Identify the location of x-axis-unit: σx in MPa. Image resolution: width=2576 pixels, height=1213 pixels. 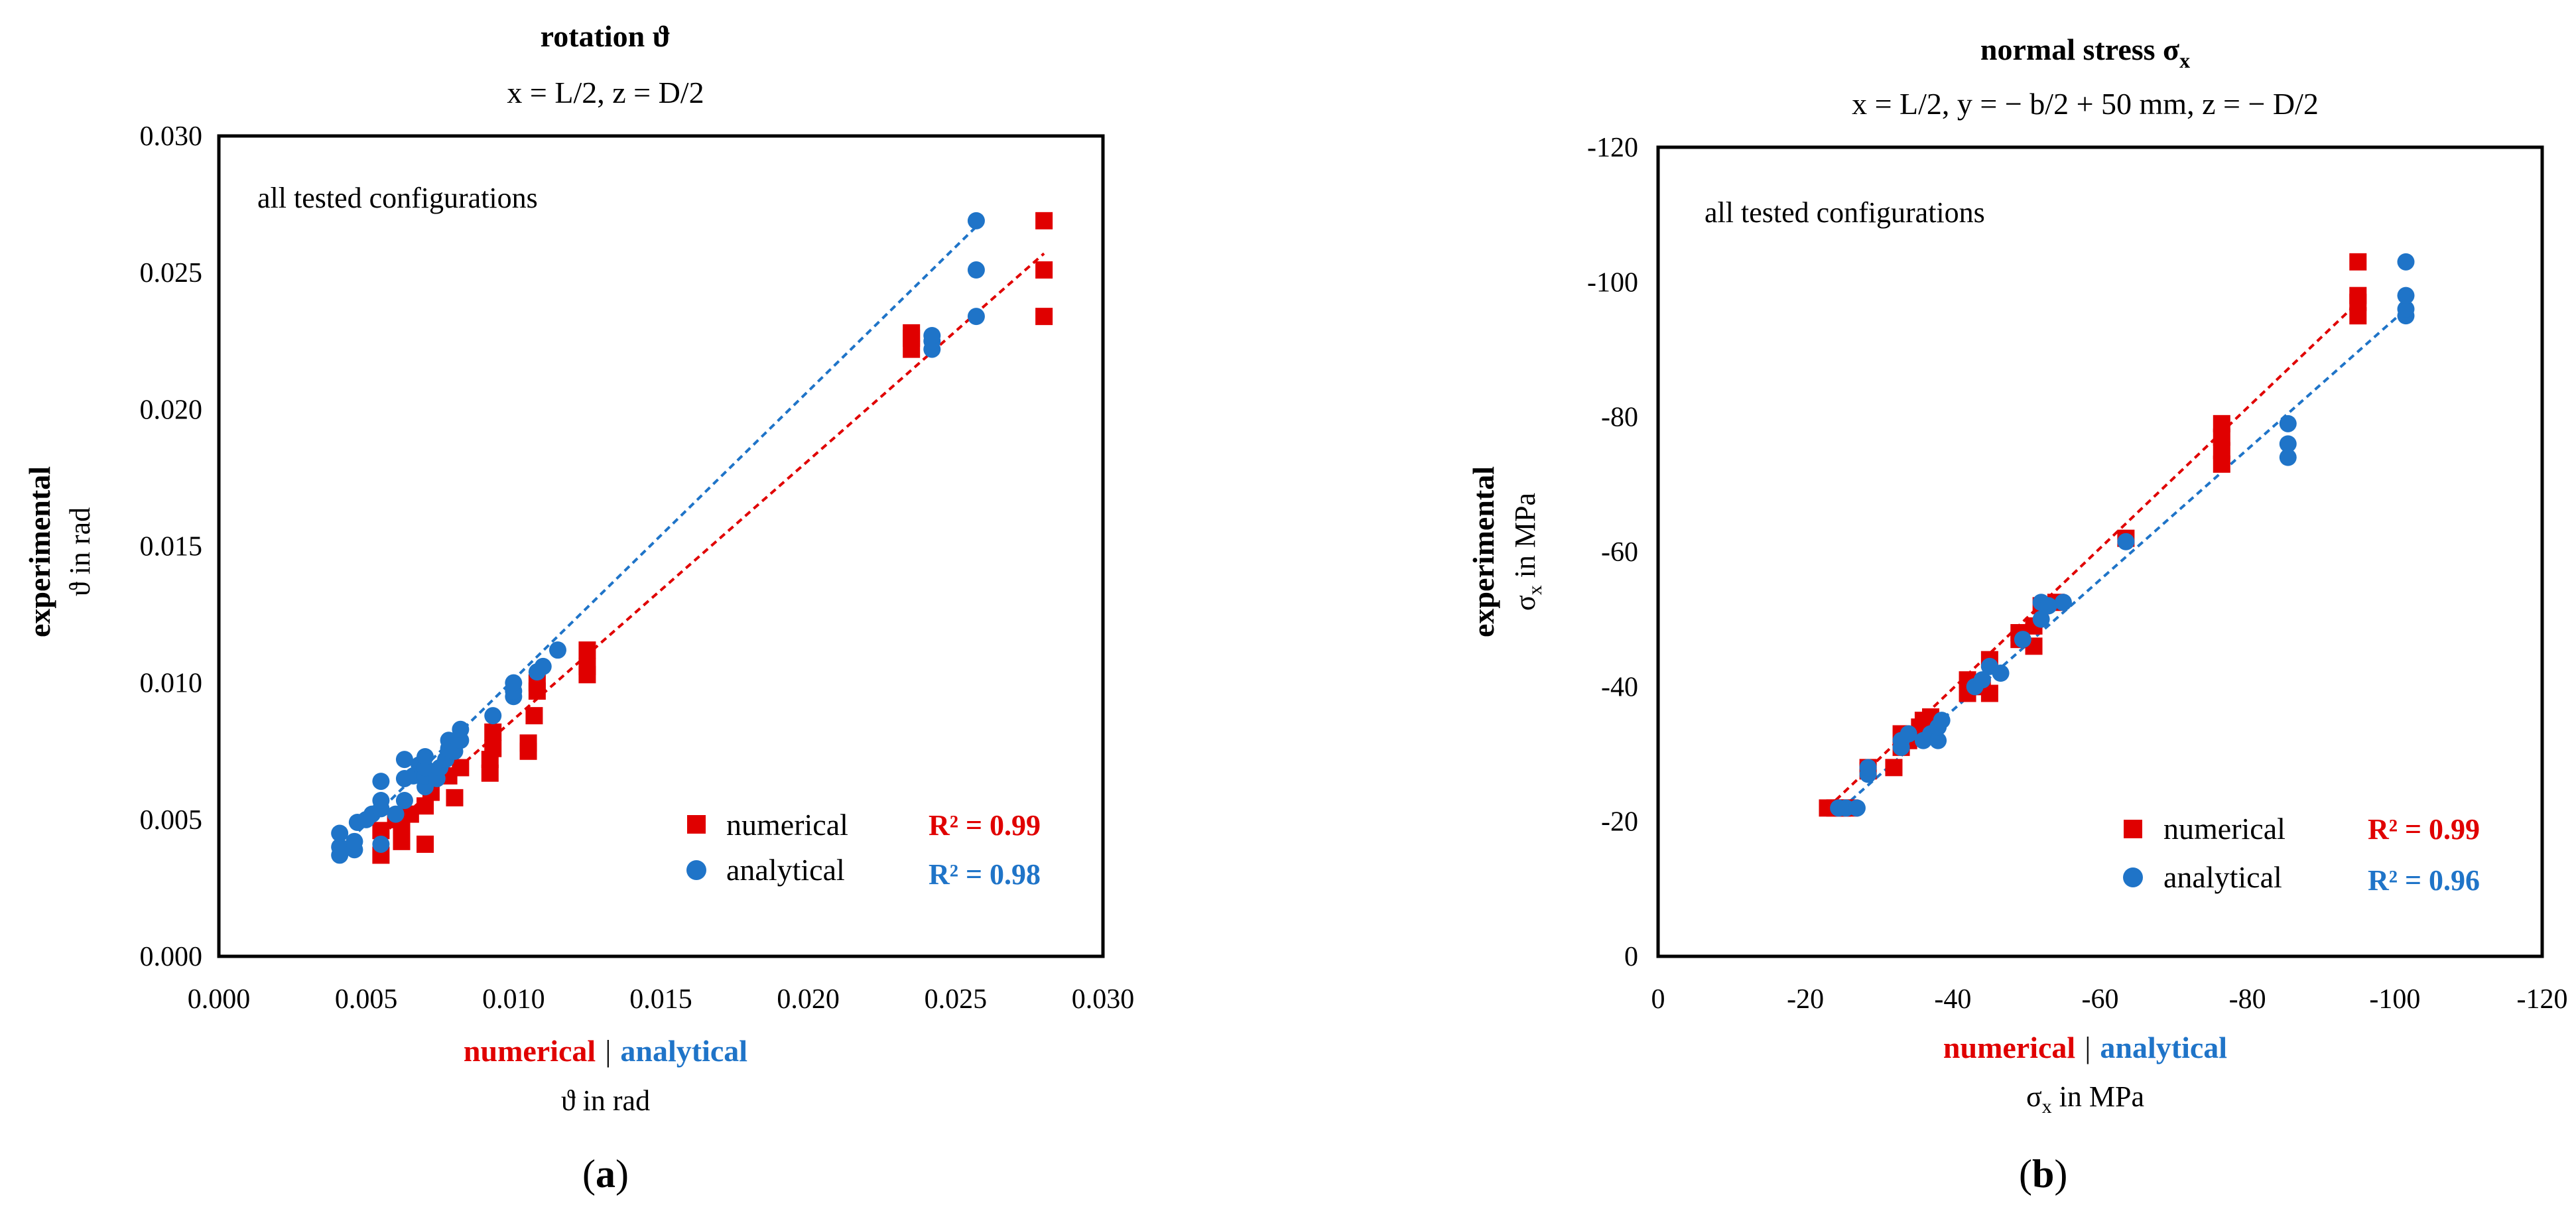
(2085, 1098).